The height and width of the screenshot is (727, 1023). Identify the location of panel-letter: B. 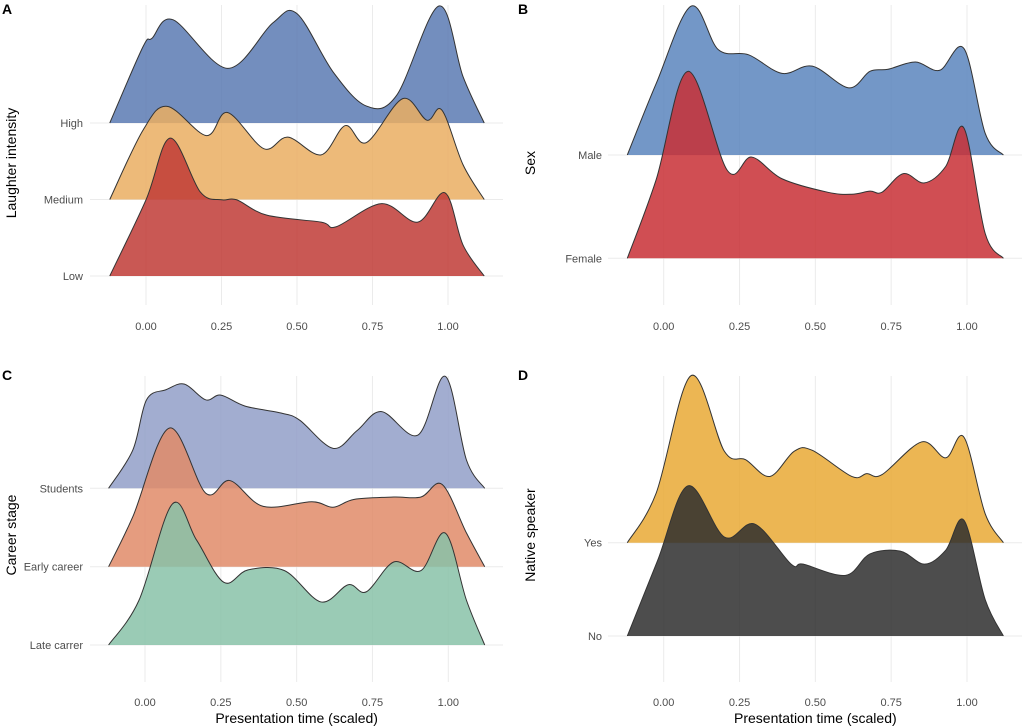
(523, 9).